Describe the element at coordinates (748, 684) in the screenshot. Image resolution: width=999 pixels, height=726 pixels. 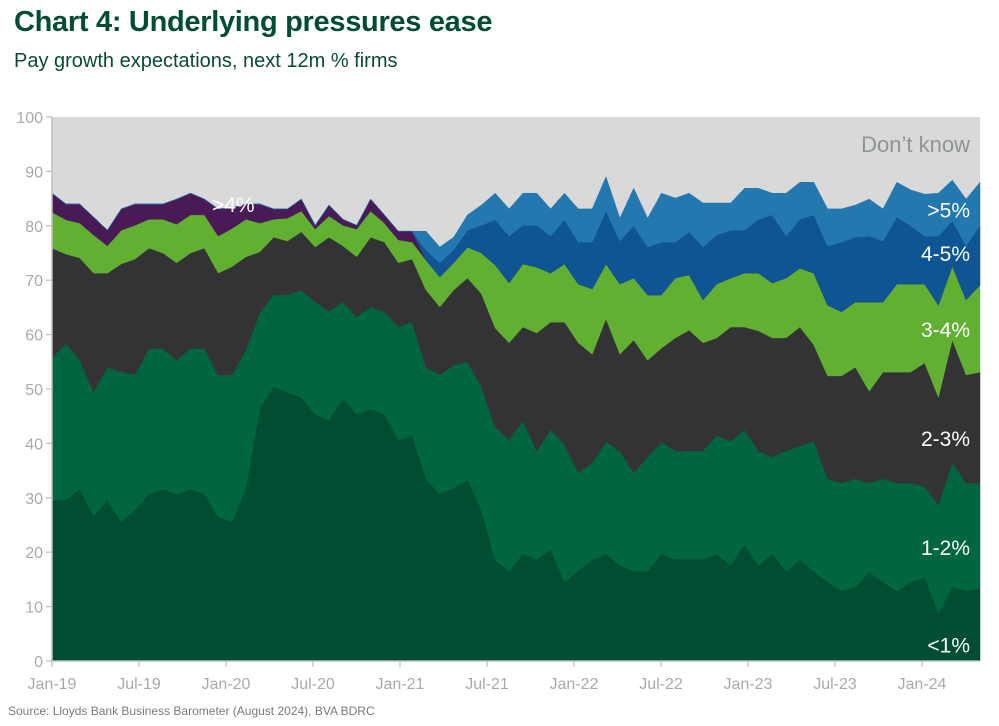
I see `x-tick-label: Jan-23` at that location.